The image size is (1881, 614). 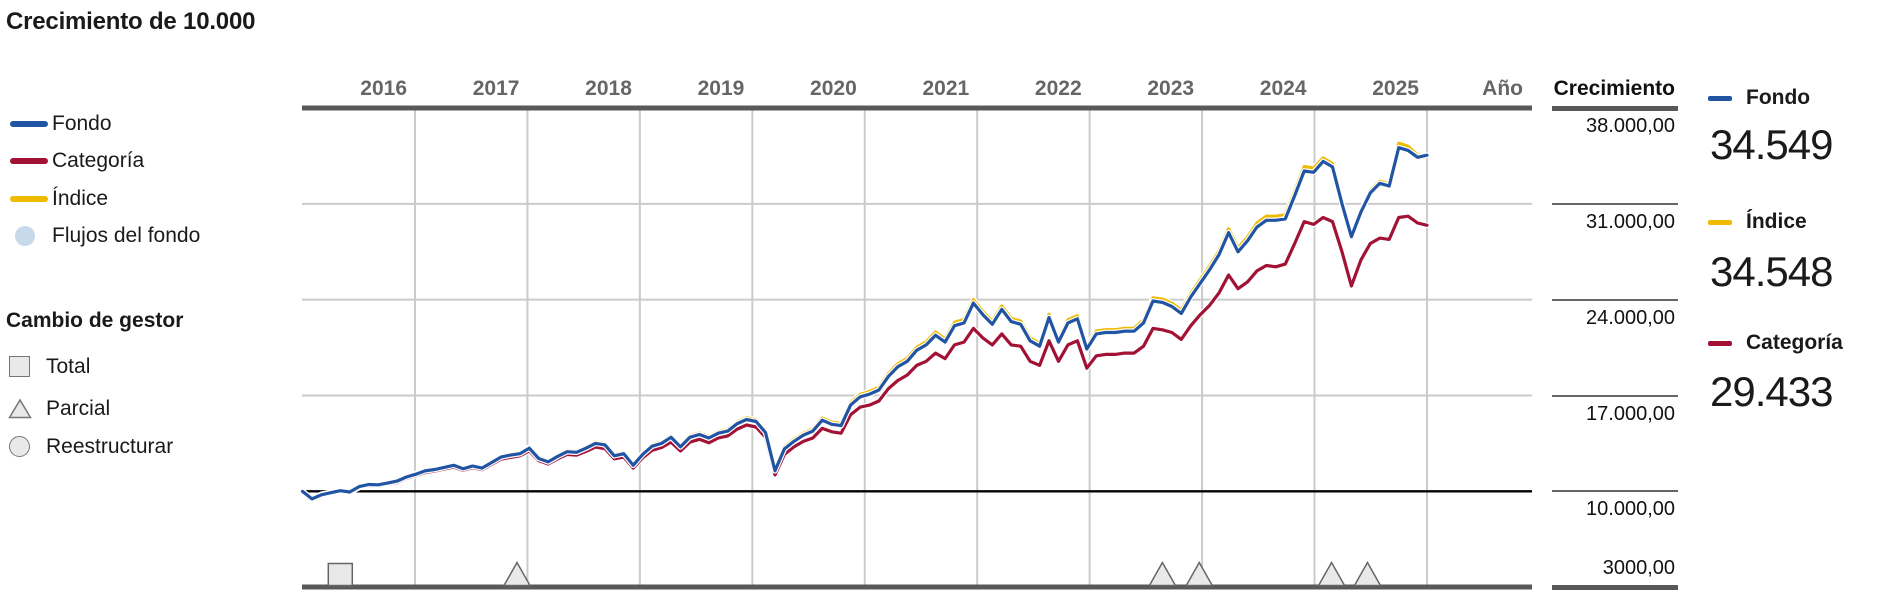 What do you see at coordinates (383, 88) in the screenshot?
I see `year-label-2016: 2016` at bounding box center [383, 88].